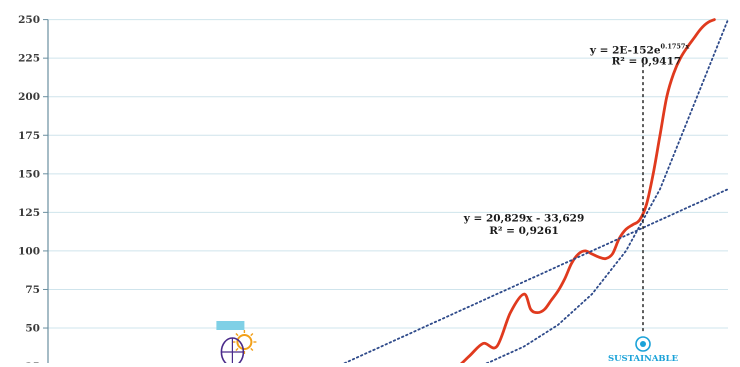 The image size is (740, 367). Describe the element at coordinates (29, 97) in the screenshot. I see `y-tick-label: 200` at that location.